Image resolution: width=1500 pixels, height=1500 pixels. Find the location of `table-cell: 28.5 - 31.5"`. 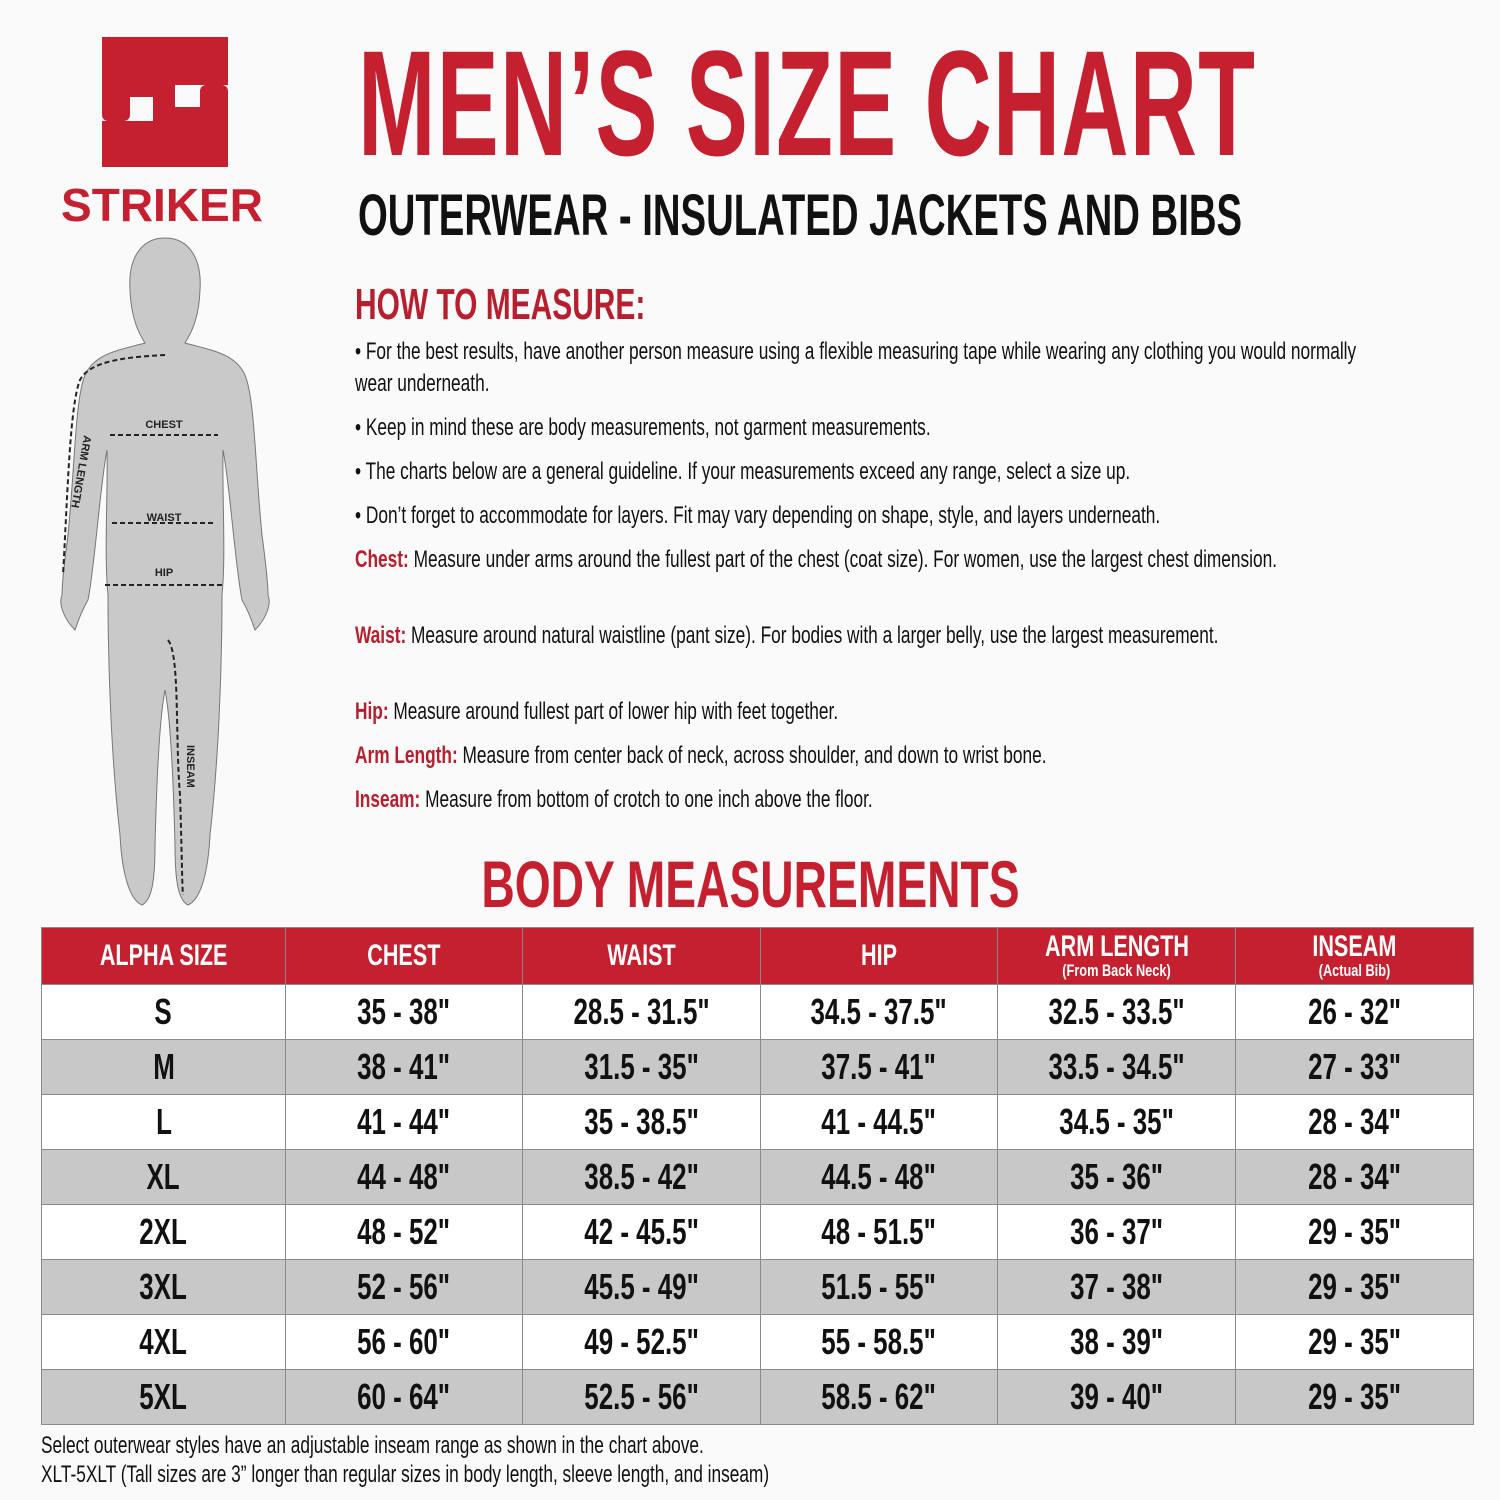

table-cell: 28.5 - 31.5" is located at coordinates (641, 1012).